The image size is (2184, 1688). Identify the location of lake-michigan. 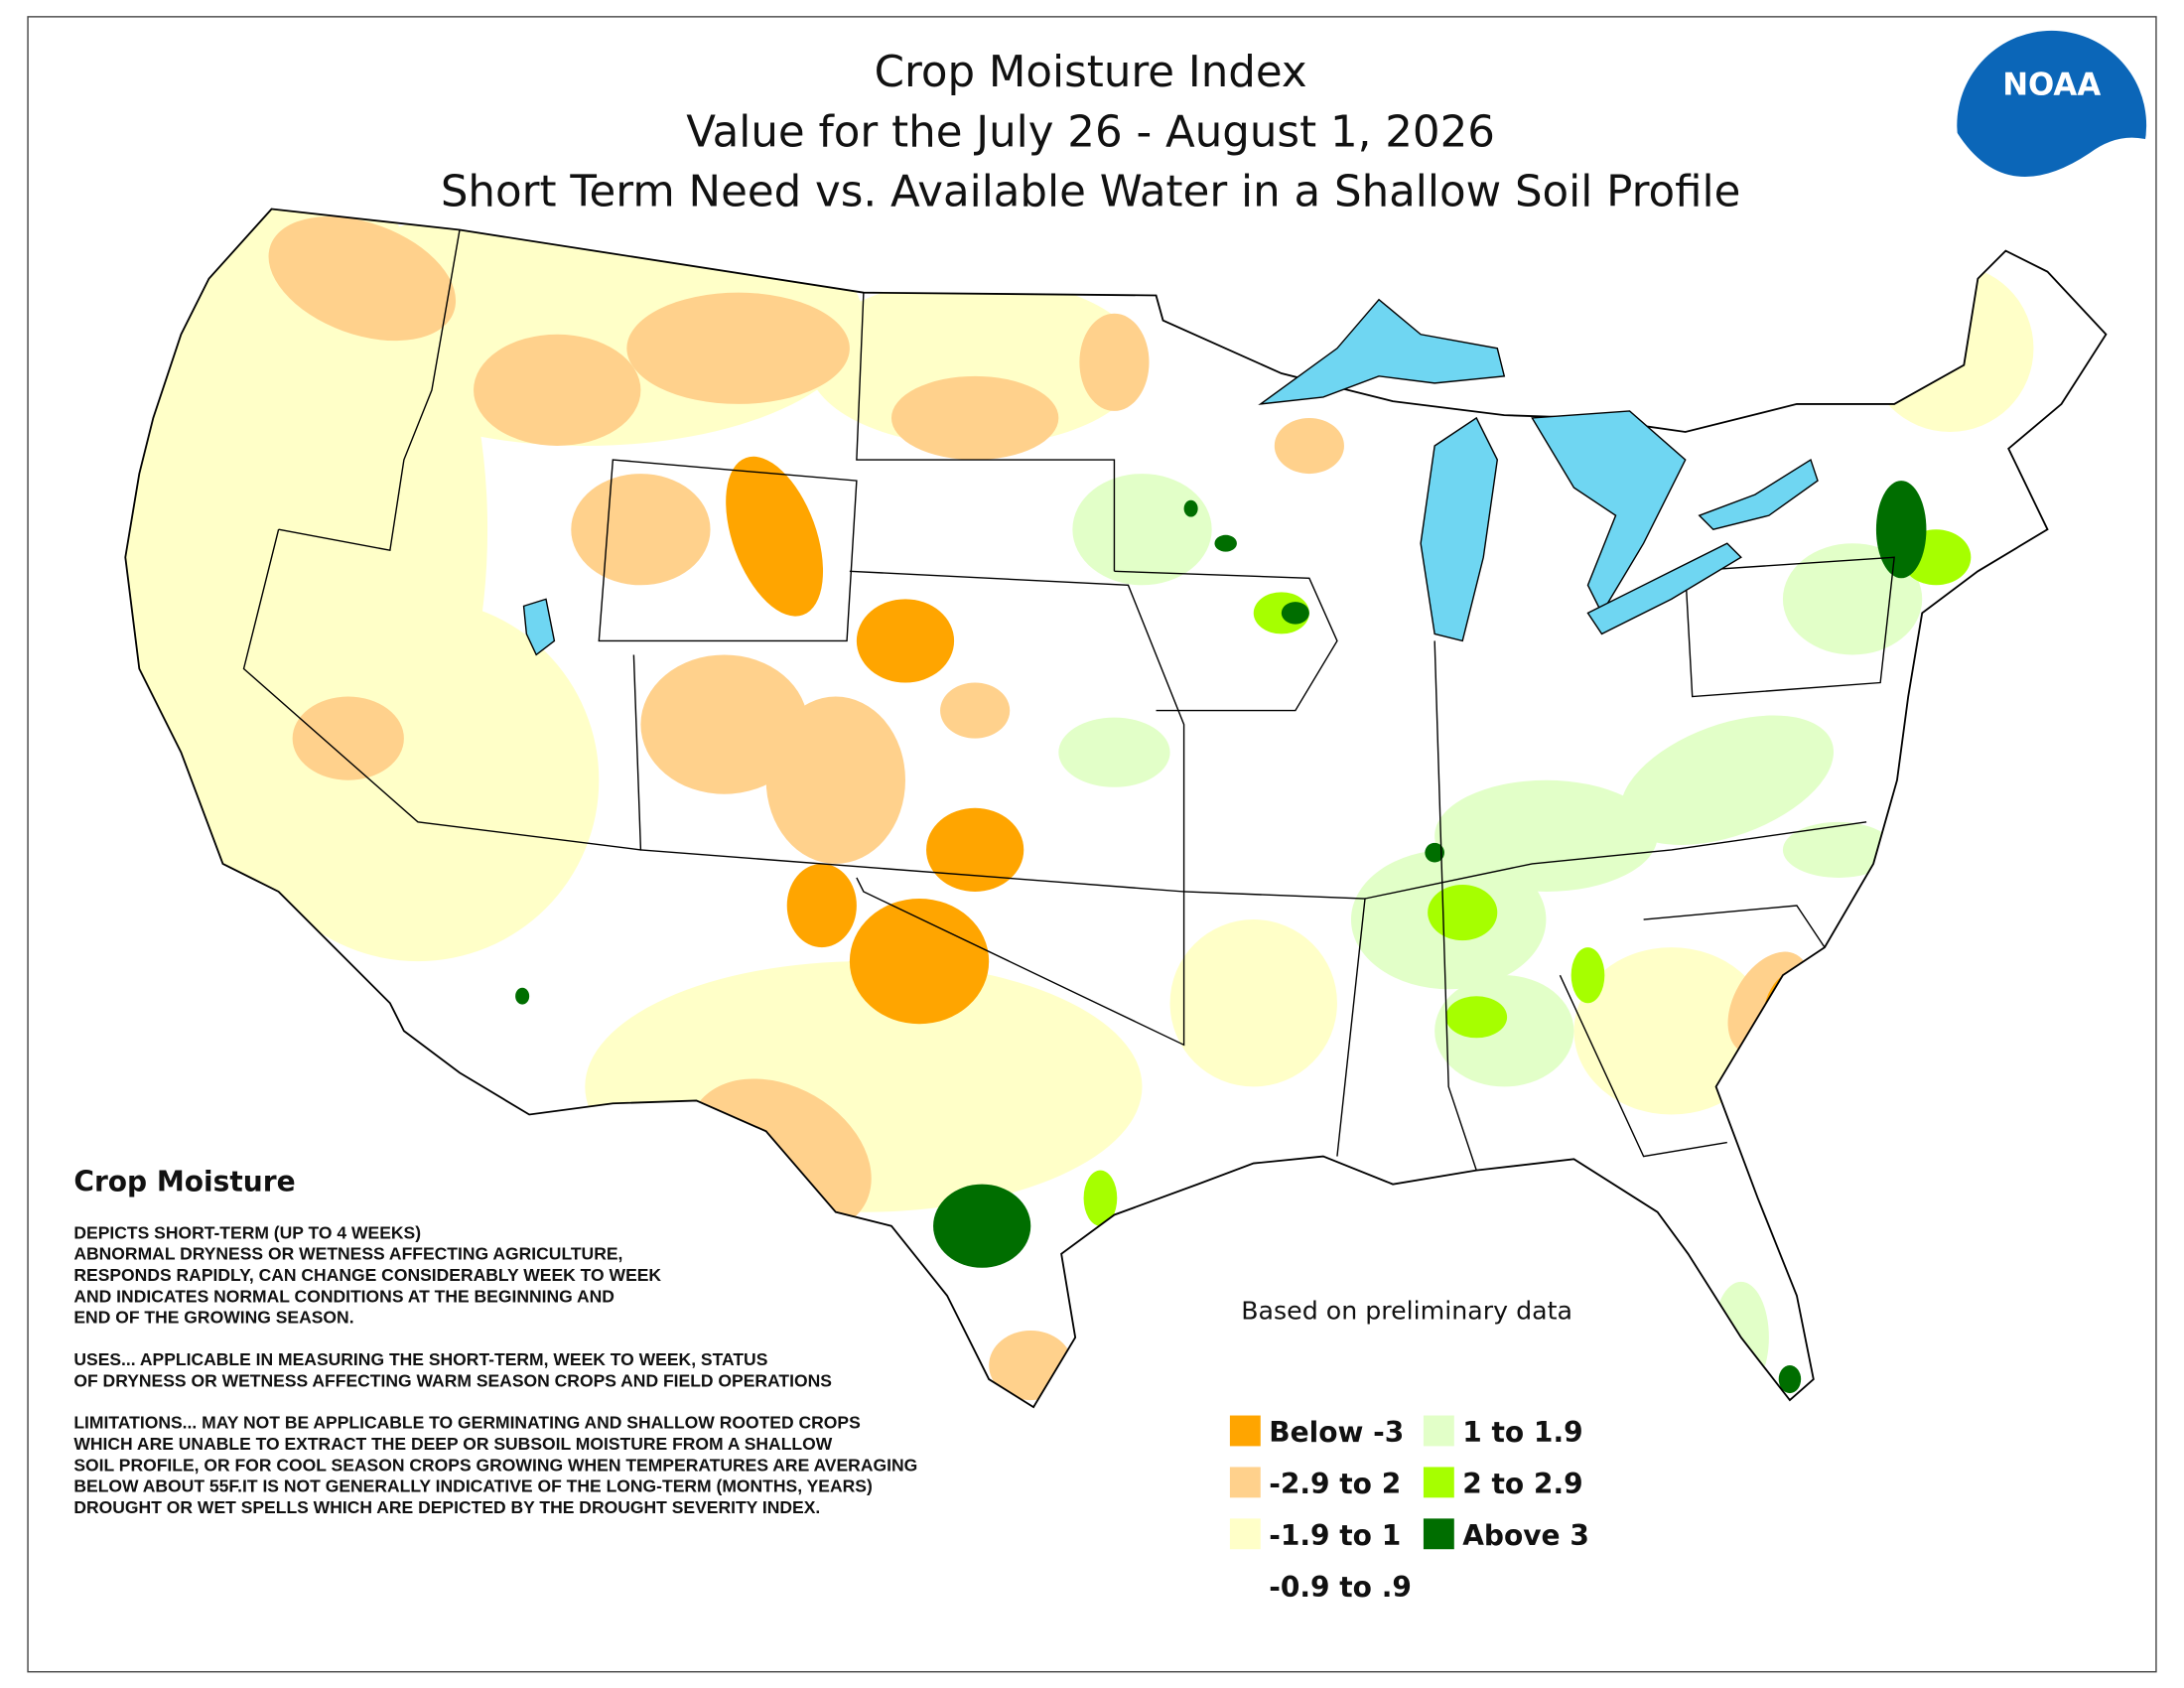
(1459, 529).